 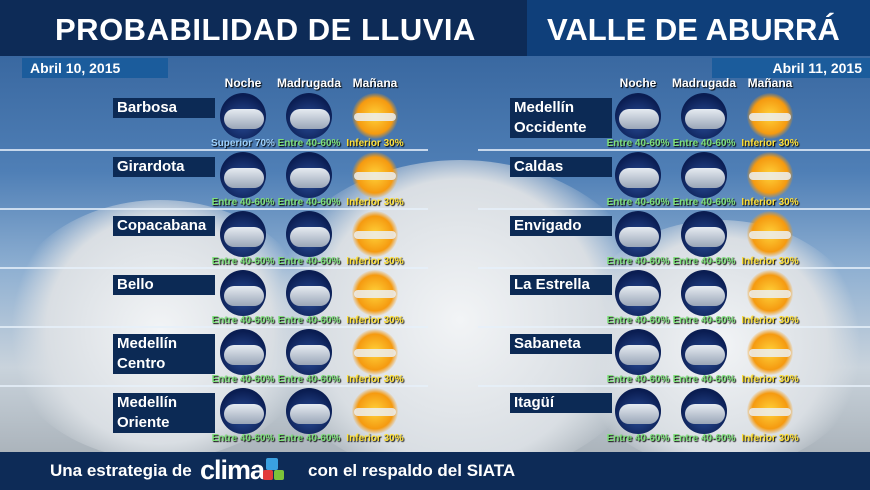 What do you see at coordinates (561, 403) in the screenshot?
I see `location-name: Itagüí` at bounding box center [561, 403].